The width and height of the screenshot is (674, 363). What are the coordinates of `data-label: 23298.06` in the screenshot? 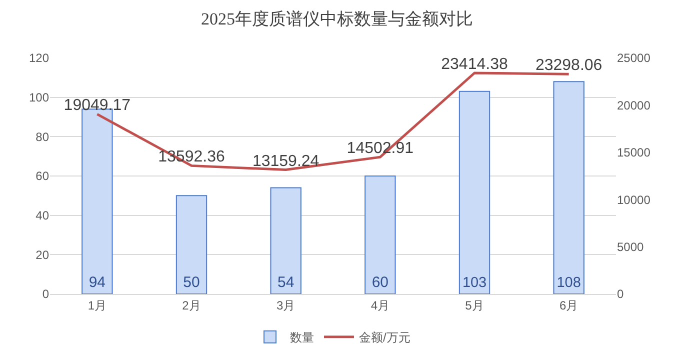 It's located at (568, 65).